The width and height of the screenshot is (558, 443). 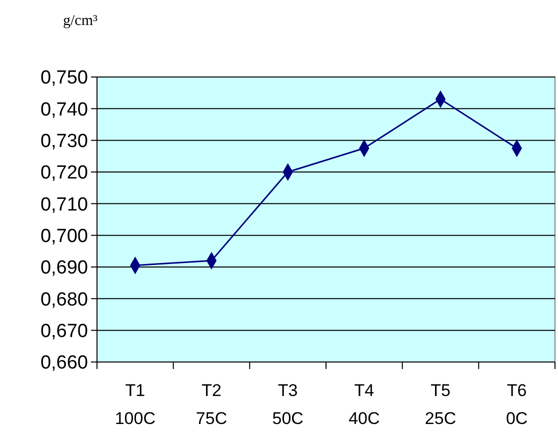 I want to click on y-tick-label: 0,700, so click(x=64, y=236).